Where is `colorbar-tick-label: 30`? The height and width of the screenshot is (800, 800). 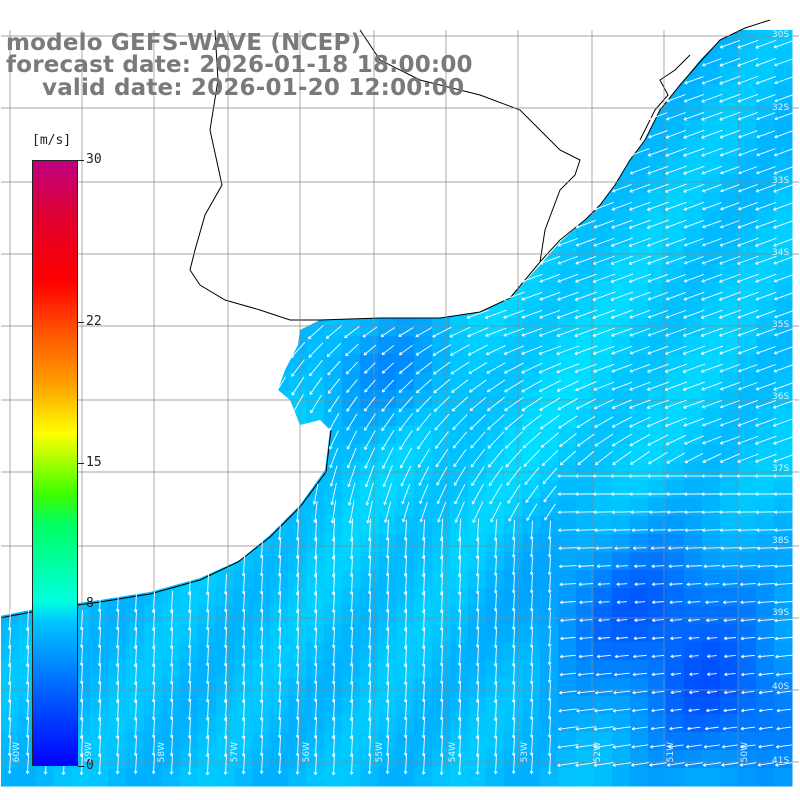 colorbar-tick-label: 30 is located at coordinates (94, 159).